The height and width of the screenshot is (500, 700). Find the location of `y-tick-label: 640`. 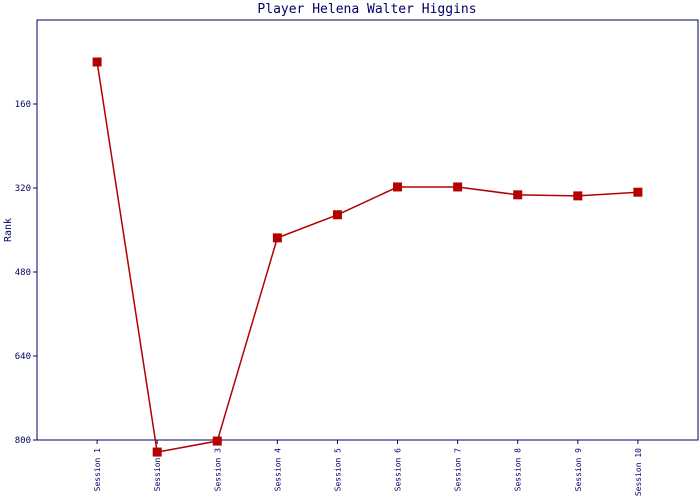

y-tick-label: 640 is located at coordinates (23, 357).